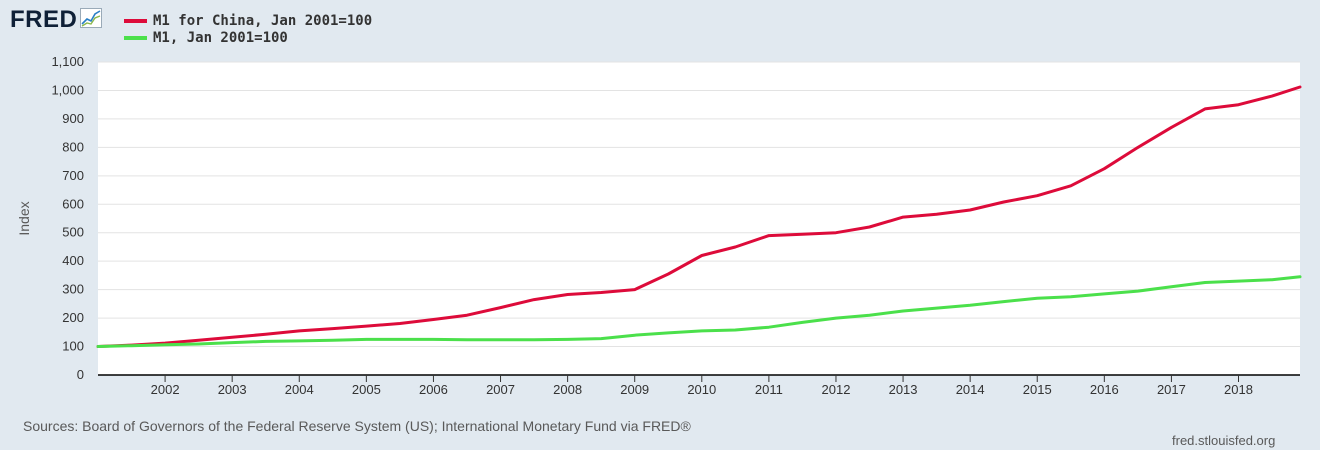 This screenshot has width=1320, height=450. Describe the element at coordinates (1171, 389) in the screenshot. I see `x-tick-label: 2017` at that location.